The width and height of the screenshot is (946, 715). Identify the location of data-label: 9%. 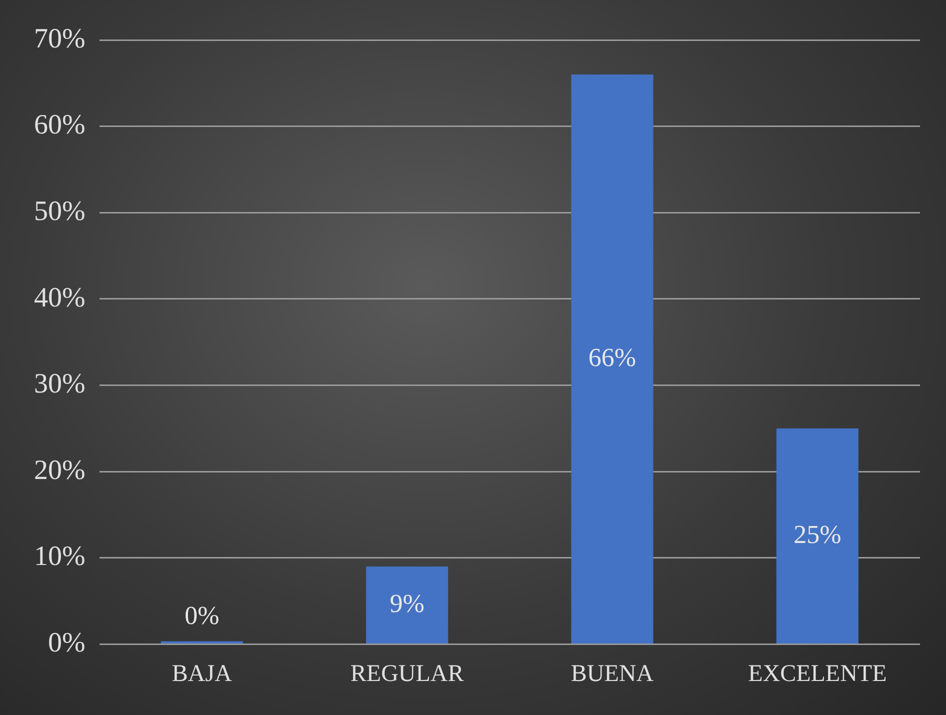
(407, 603).